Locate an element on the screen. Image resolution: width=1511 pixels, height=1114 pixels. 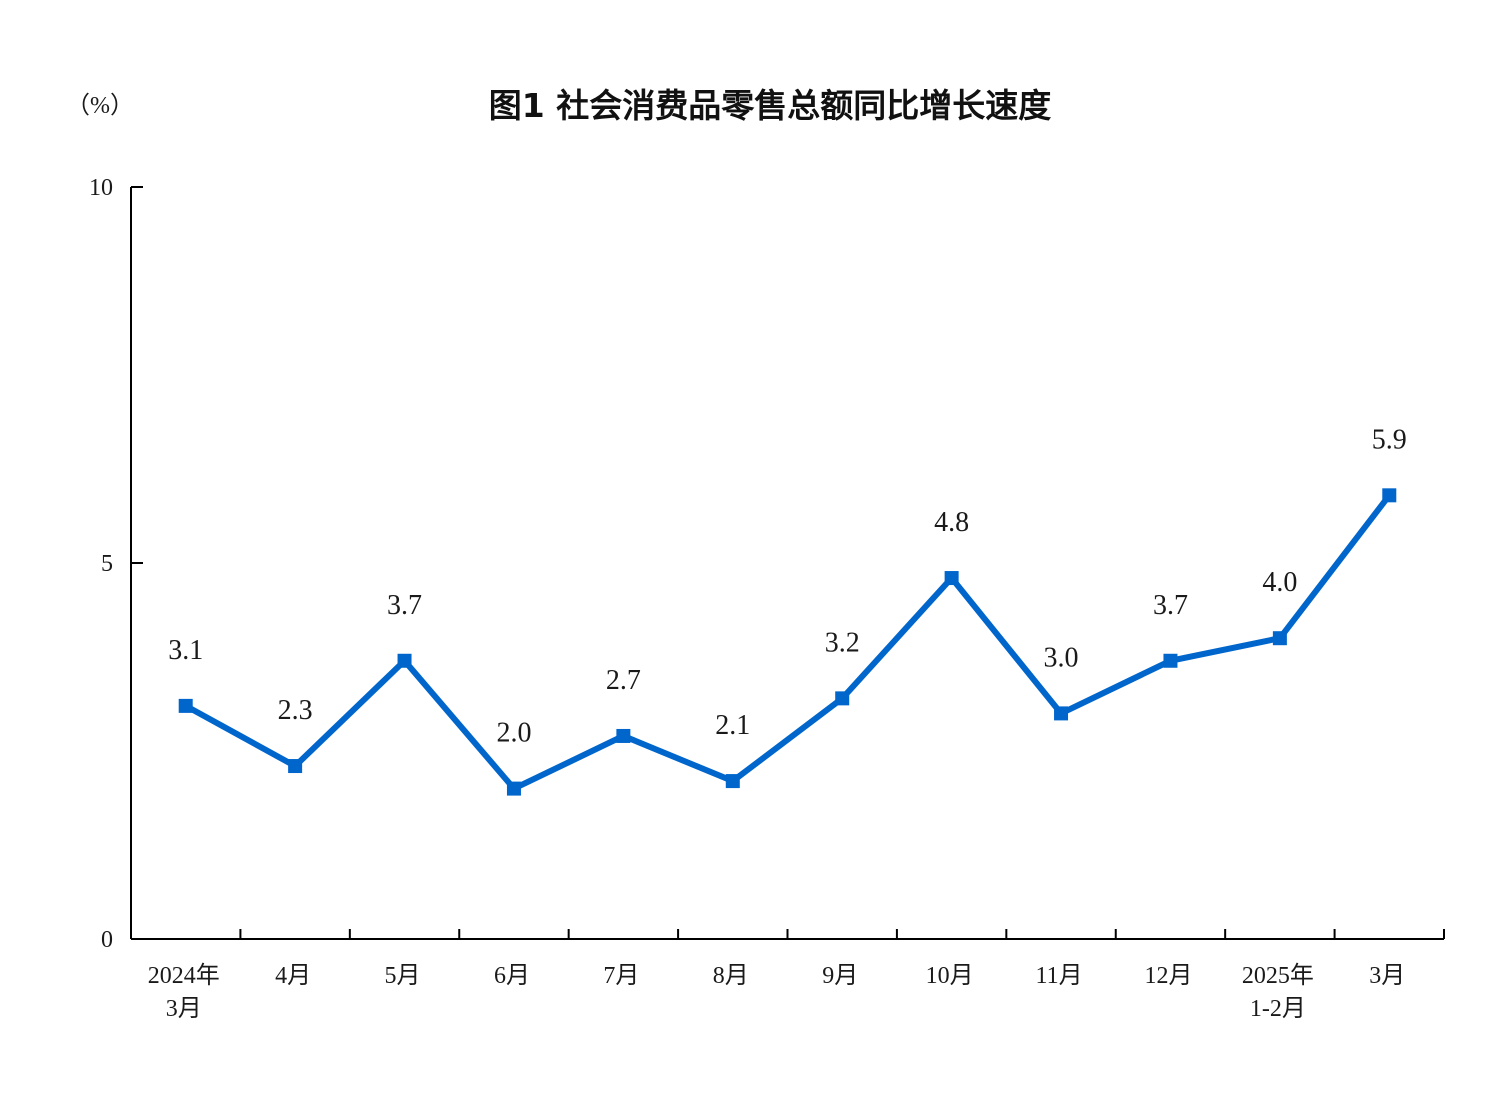
x-tick-label: 4月 is located at coordinates (293, 976).